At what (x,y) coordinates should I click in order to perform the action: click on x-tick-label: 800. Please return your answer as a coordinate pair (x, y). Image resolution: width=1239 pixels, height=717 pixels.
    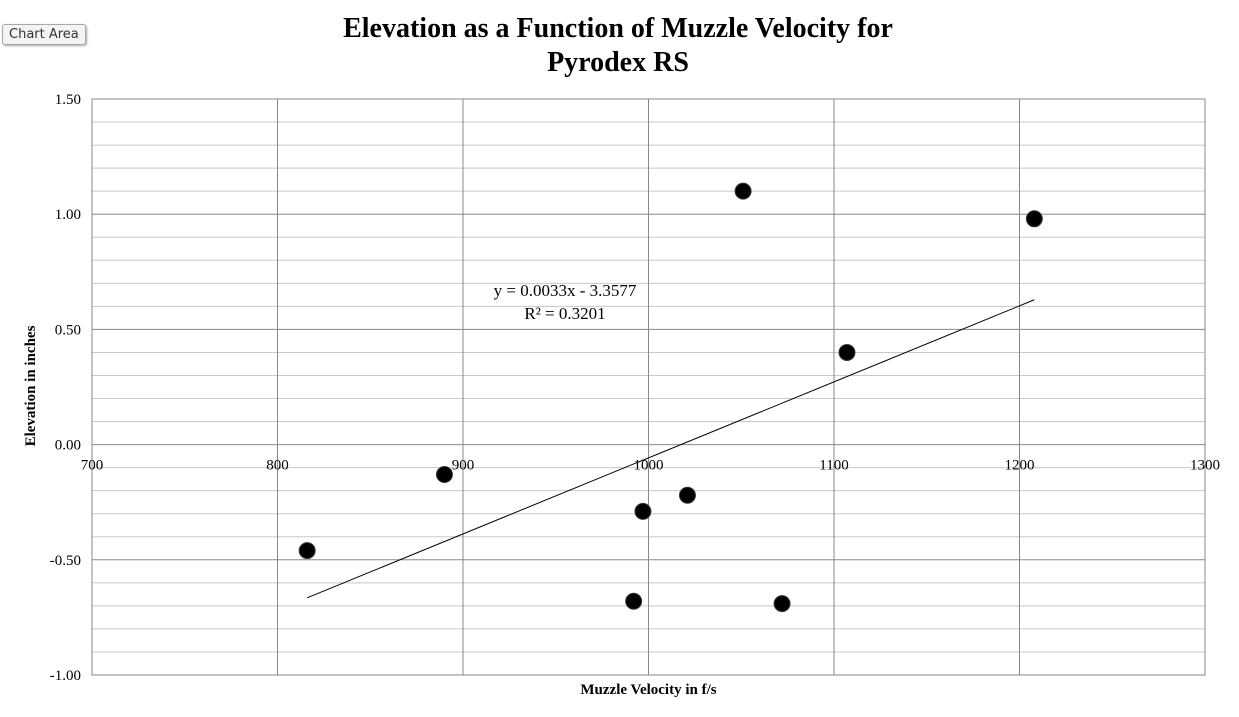
    Looking at the image, I should click on (277, 466).